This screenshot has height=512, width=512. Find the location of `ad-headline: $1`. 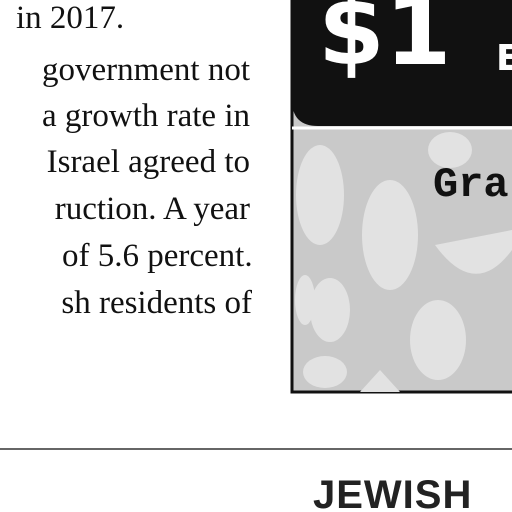

ad-headline: $1 is located at coordinates (385, 43).